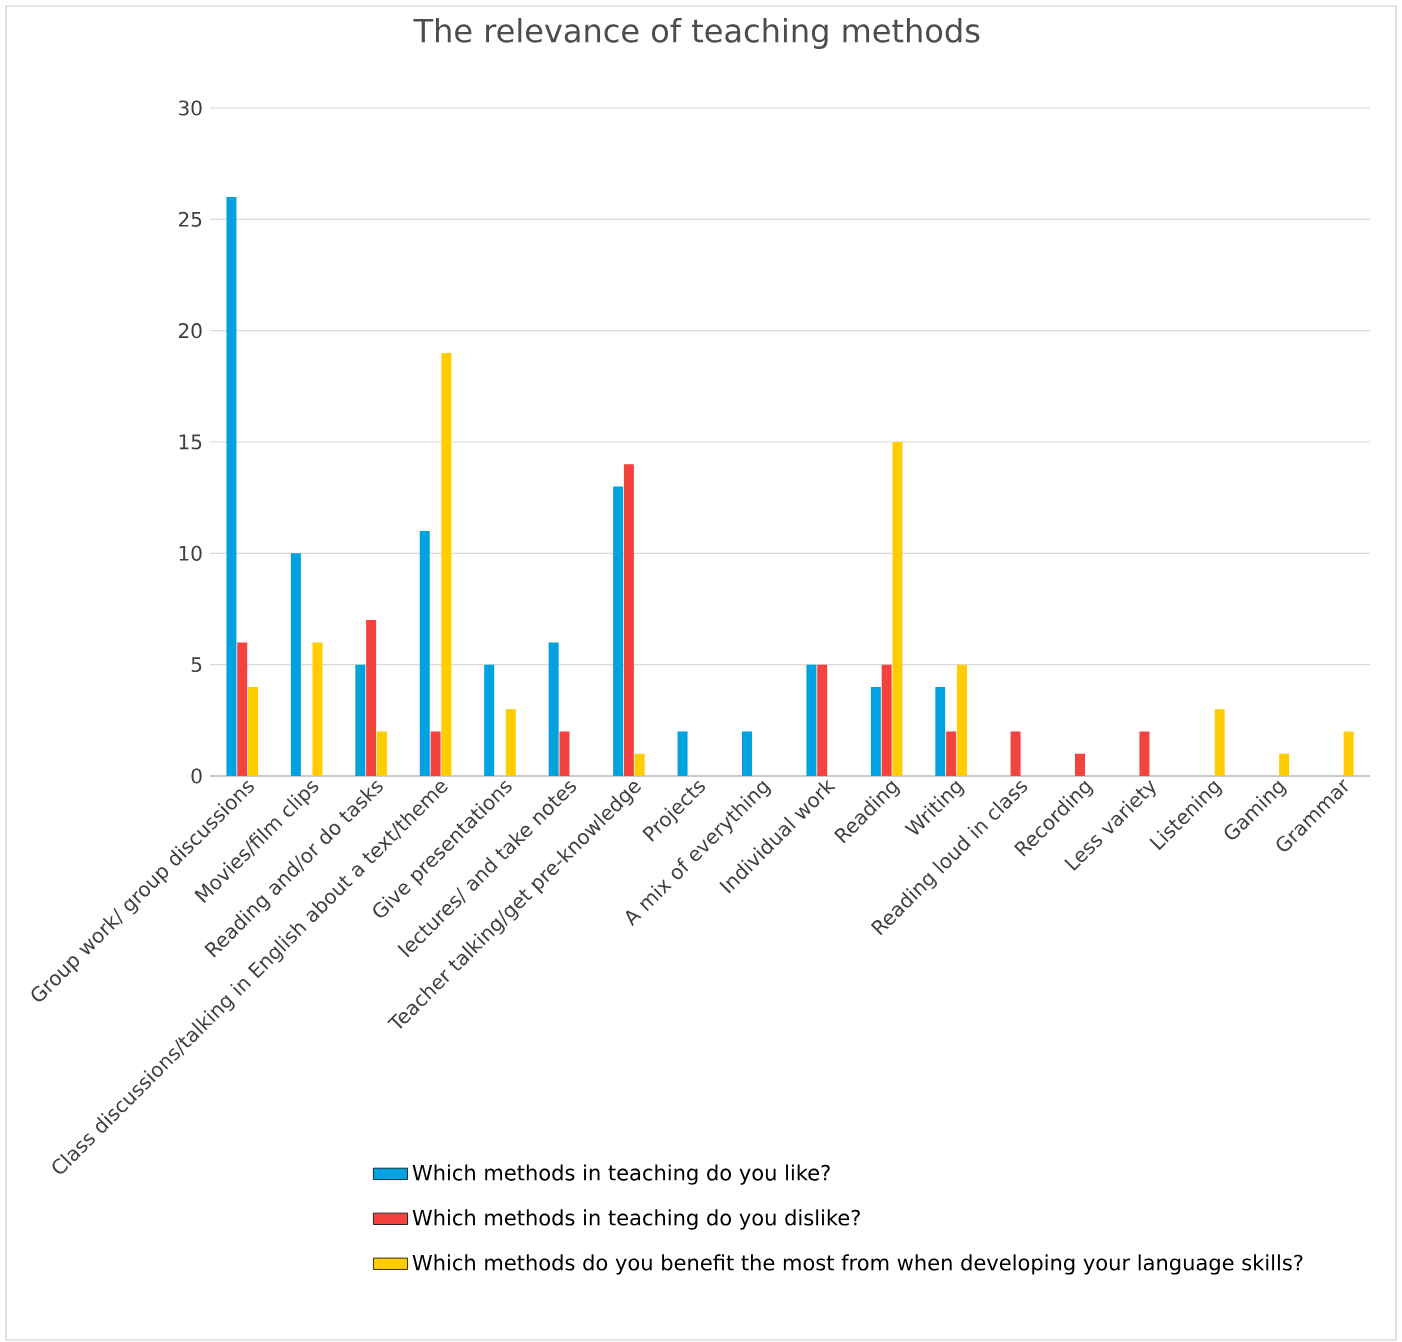 The image size is (1402, 1342). What do you see at coordinates (636, 1219) in the screenshot?
I see `legend-label: Which methods in teaching do you dislike?` at bounding box center [636, 1219].